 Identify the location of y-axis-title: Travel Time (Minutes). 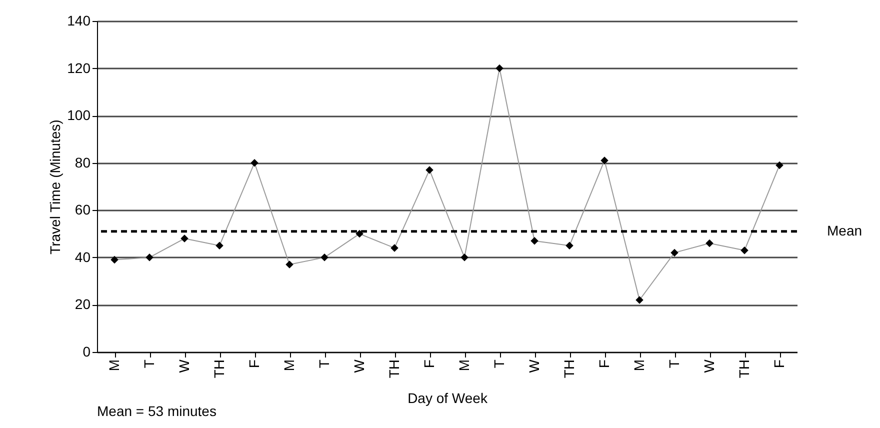
(55, 187).